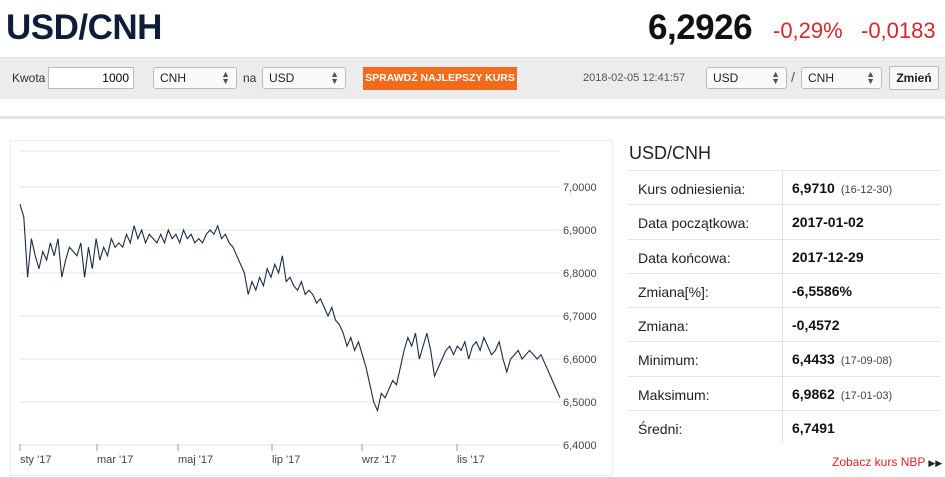 This screenshot has width=945, height=477. I want to click on y-tick-label: 6,5000, so click(580, 403).